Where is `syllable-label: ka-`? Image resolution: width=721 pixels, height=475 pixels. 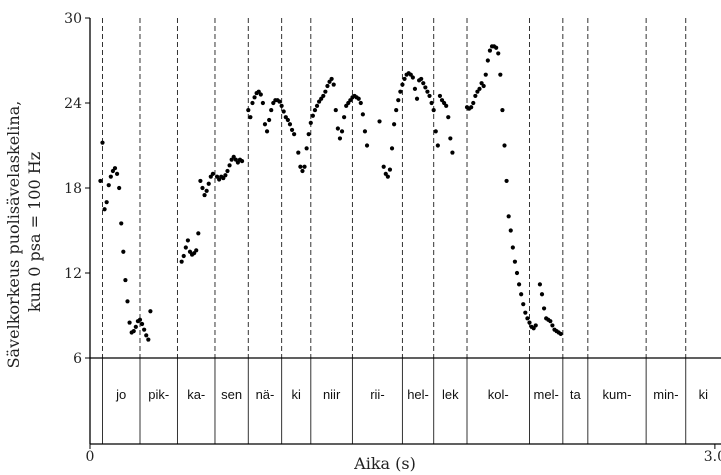 syllable-label: ka- is located at coordinates (196, 394).